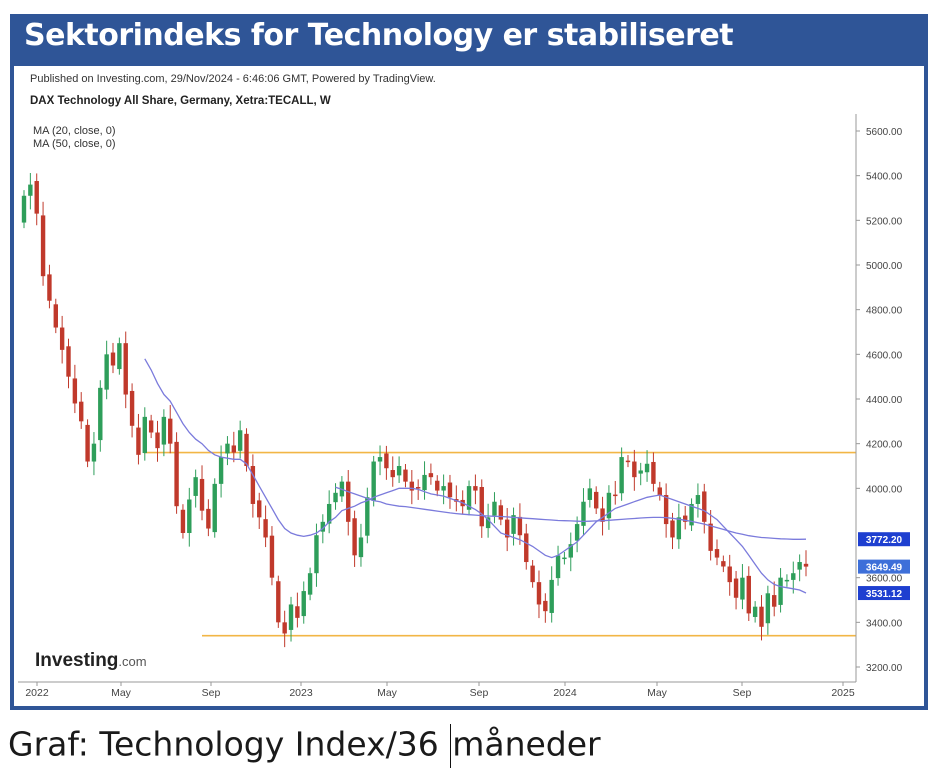 This screenshot has width=938, height=784. I want to click on y-tick-label: 4000.00, so click(884, 489).